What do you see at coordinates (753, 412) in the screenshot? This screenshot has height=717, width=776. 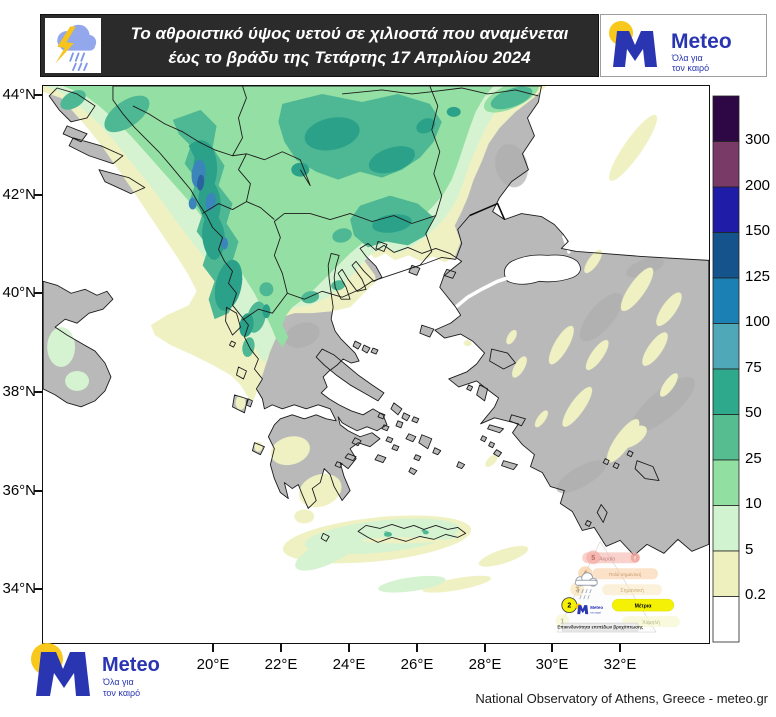 I see `legend-label-50: 50` at bounding box center [753, 412].